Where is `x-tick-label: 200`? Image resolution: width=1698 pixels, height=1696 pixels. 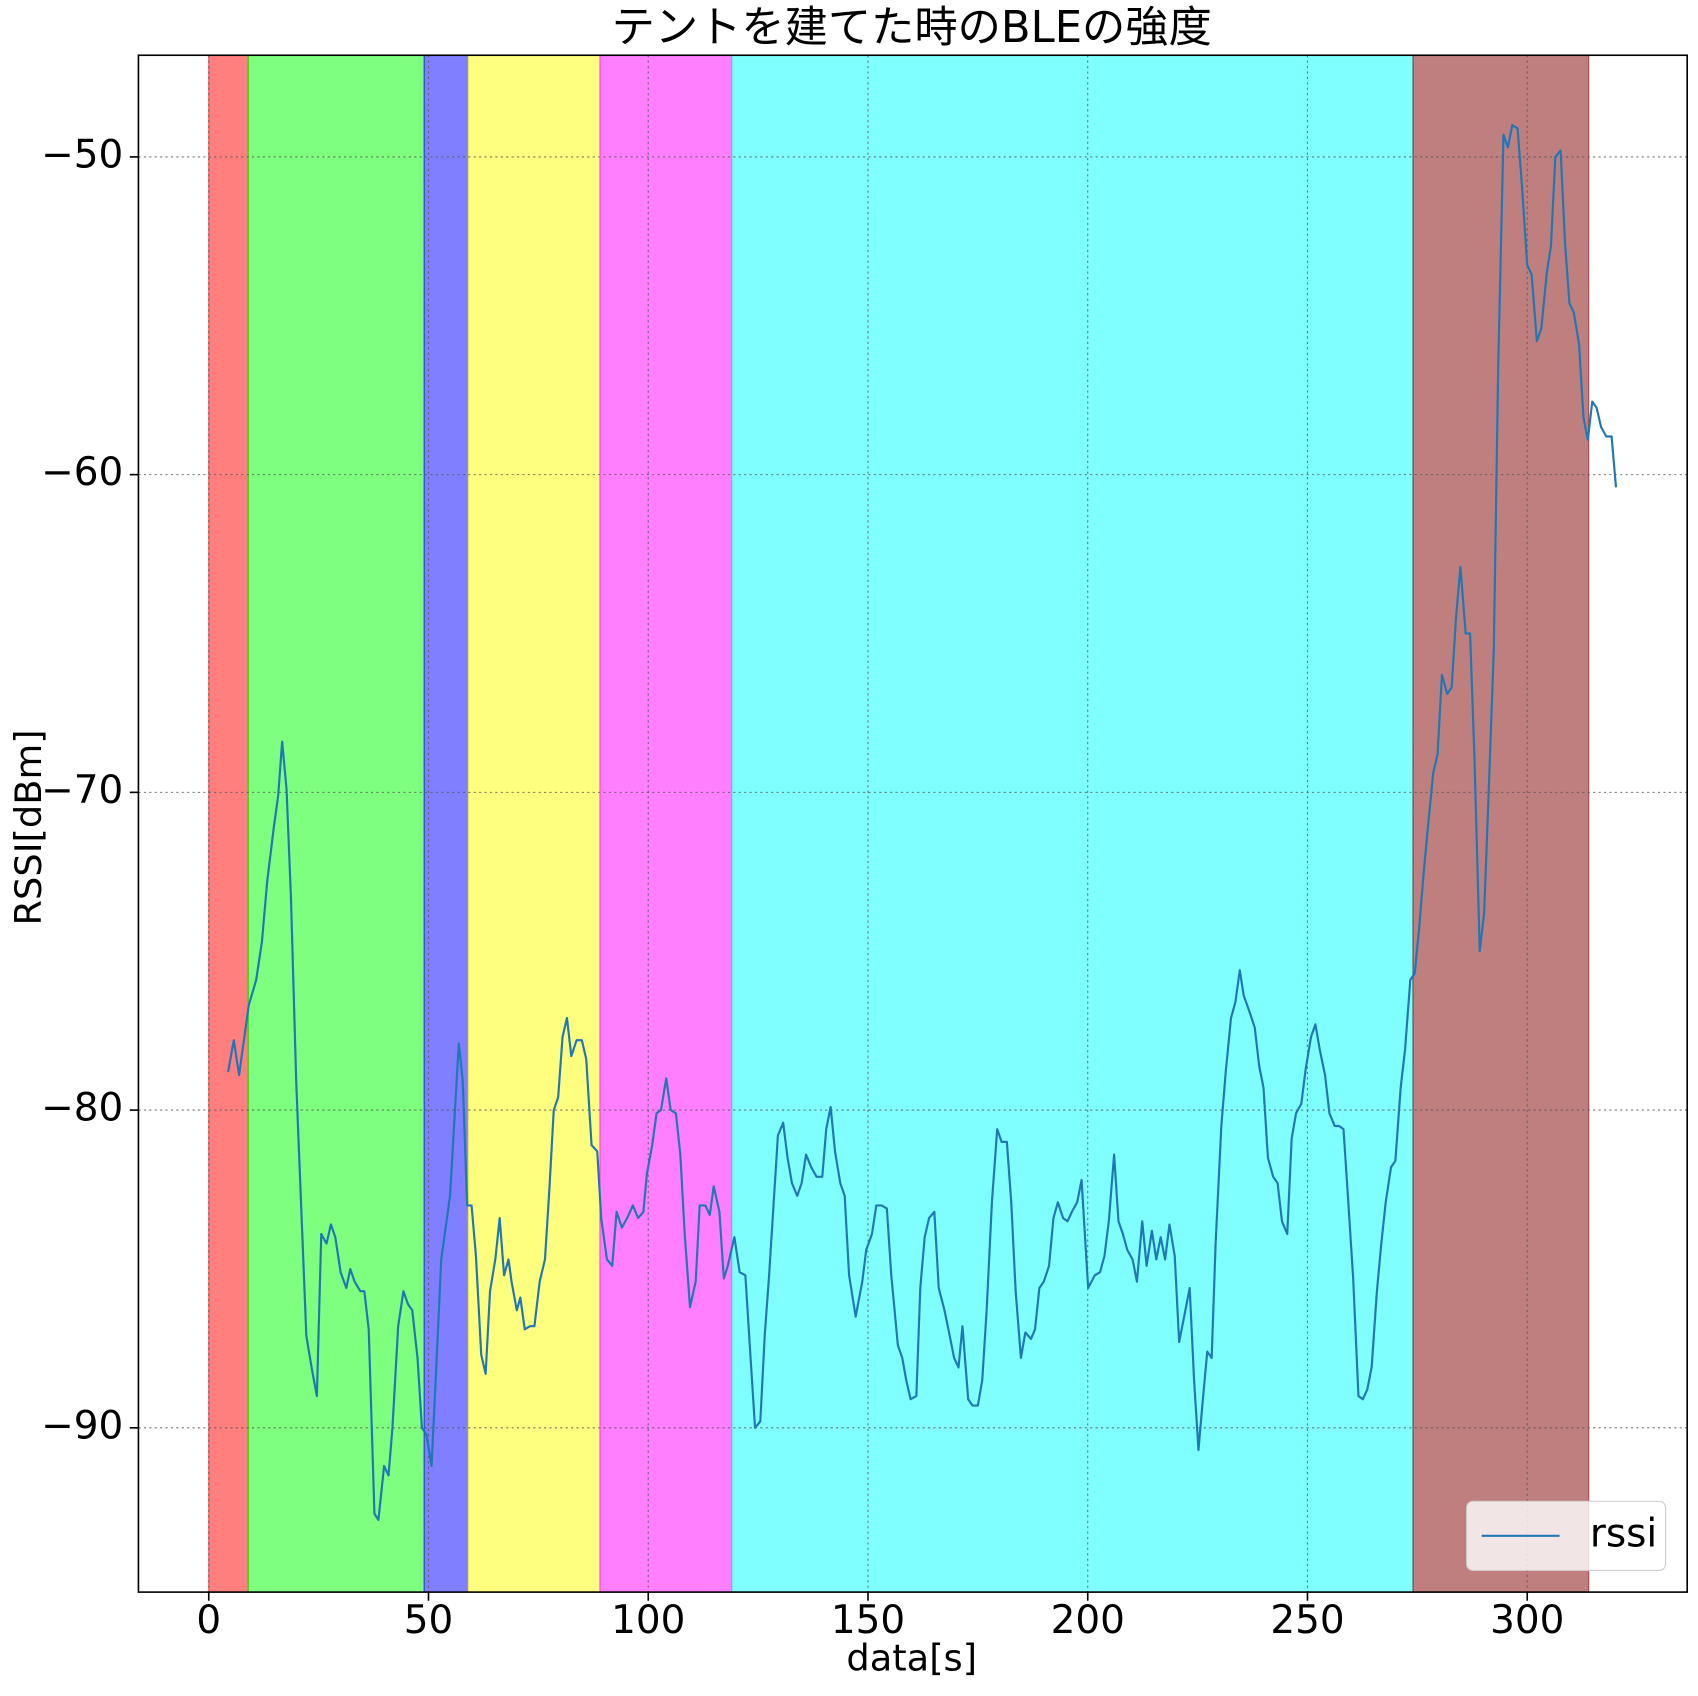
x-tick-label: 200 is located at coordinates (1088, 1620).